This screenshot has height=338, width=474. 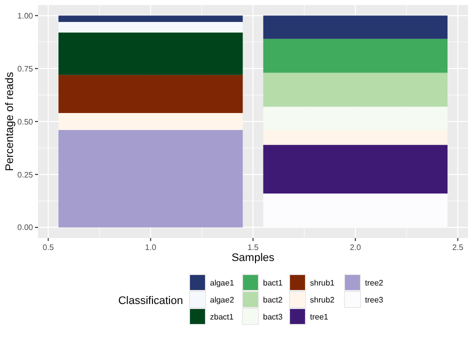 I want to click on x-tick-label: 0.5, so click(x=48, y=247).